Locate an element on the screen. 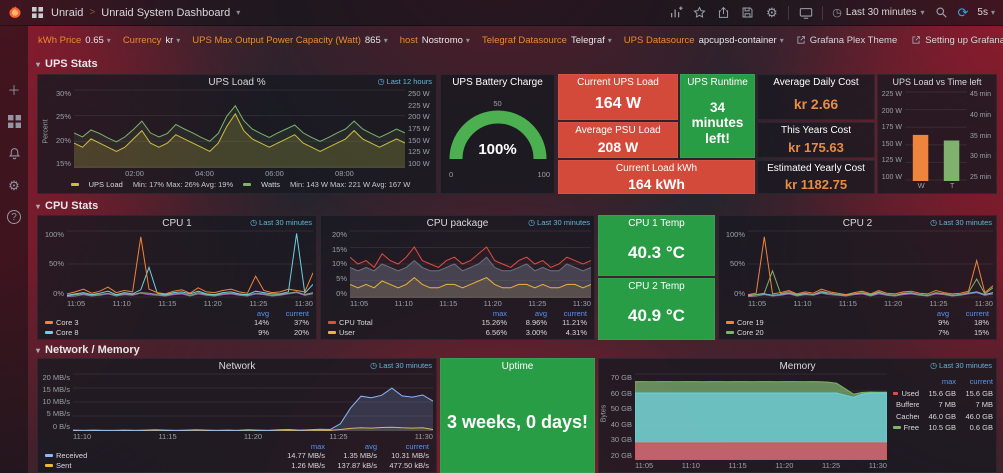 Image resolution: width=1003 pixels, height=473 pixels. configuration-gear-icon: ⚙ is located at coordinates (14, 185).